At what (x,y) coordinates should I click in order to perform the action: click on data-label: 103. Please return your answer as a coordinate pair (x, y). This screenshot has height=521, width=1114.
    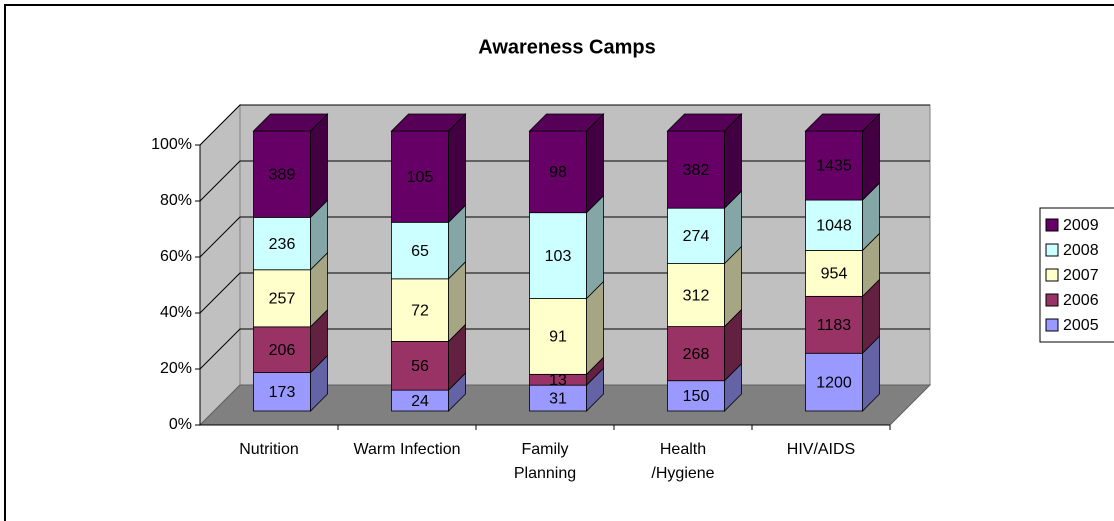
    Looking at the image, I should click on (558, 256).